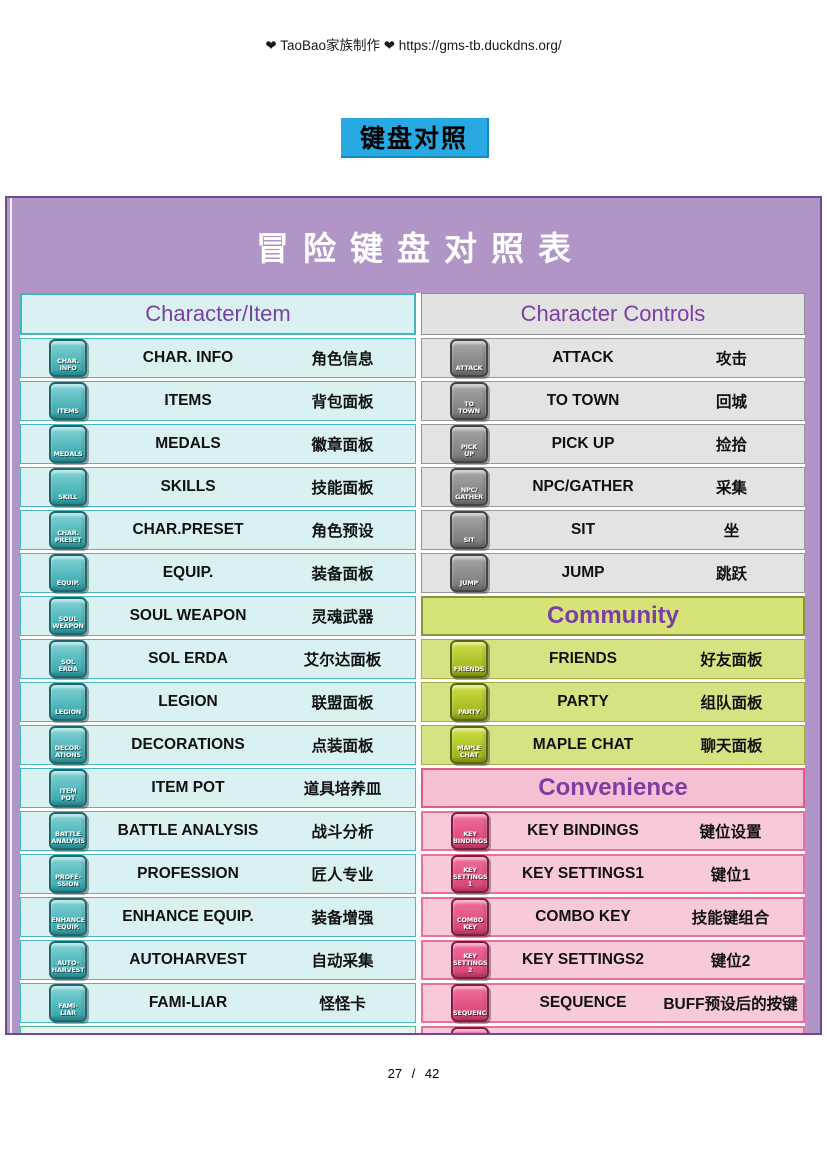 This screenshot has width=827, height=1170. Describe the element at coordinates (469, 540) in the screenshot. I see `keycap-label: SIT` at that location.